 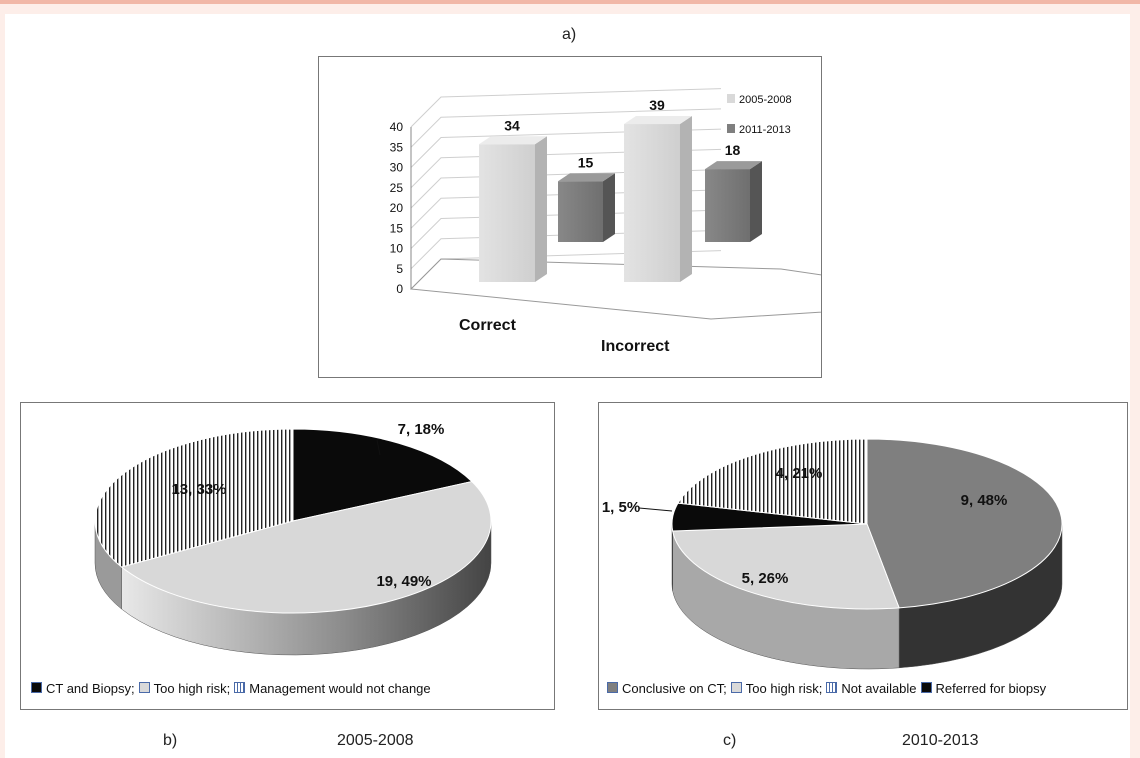 I want to click on data-label: 39, so click(x=657, y=105).